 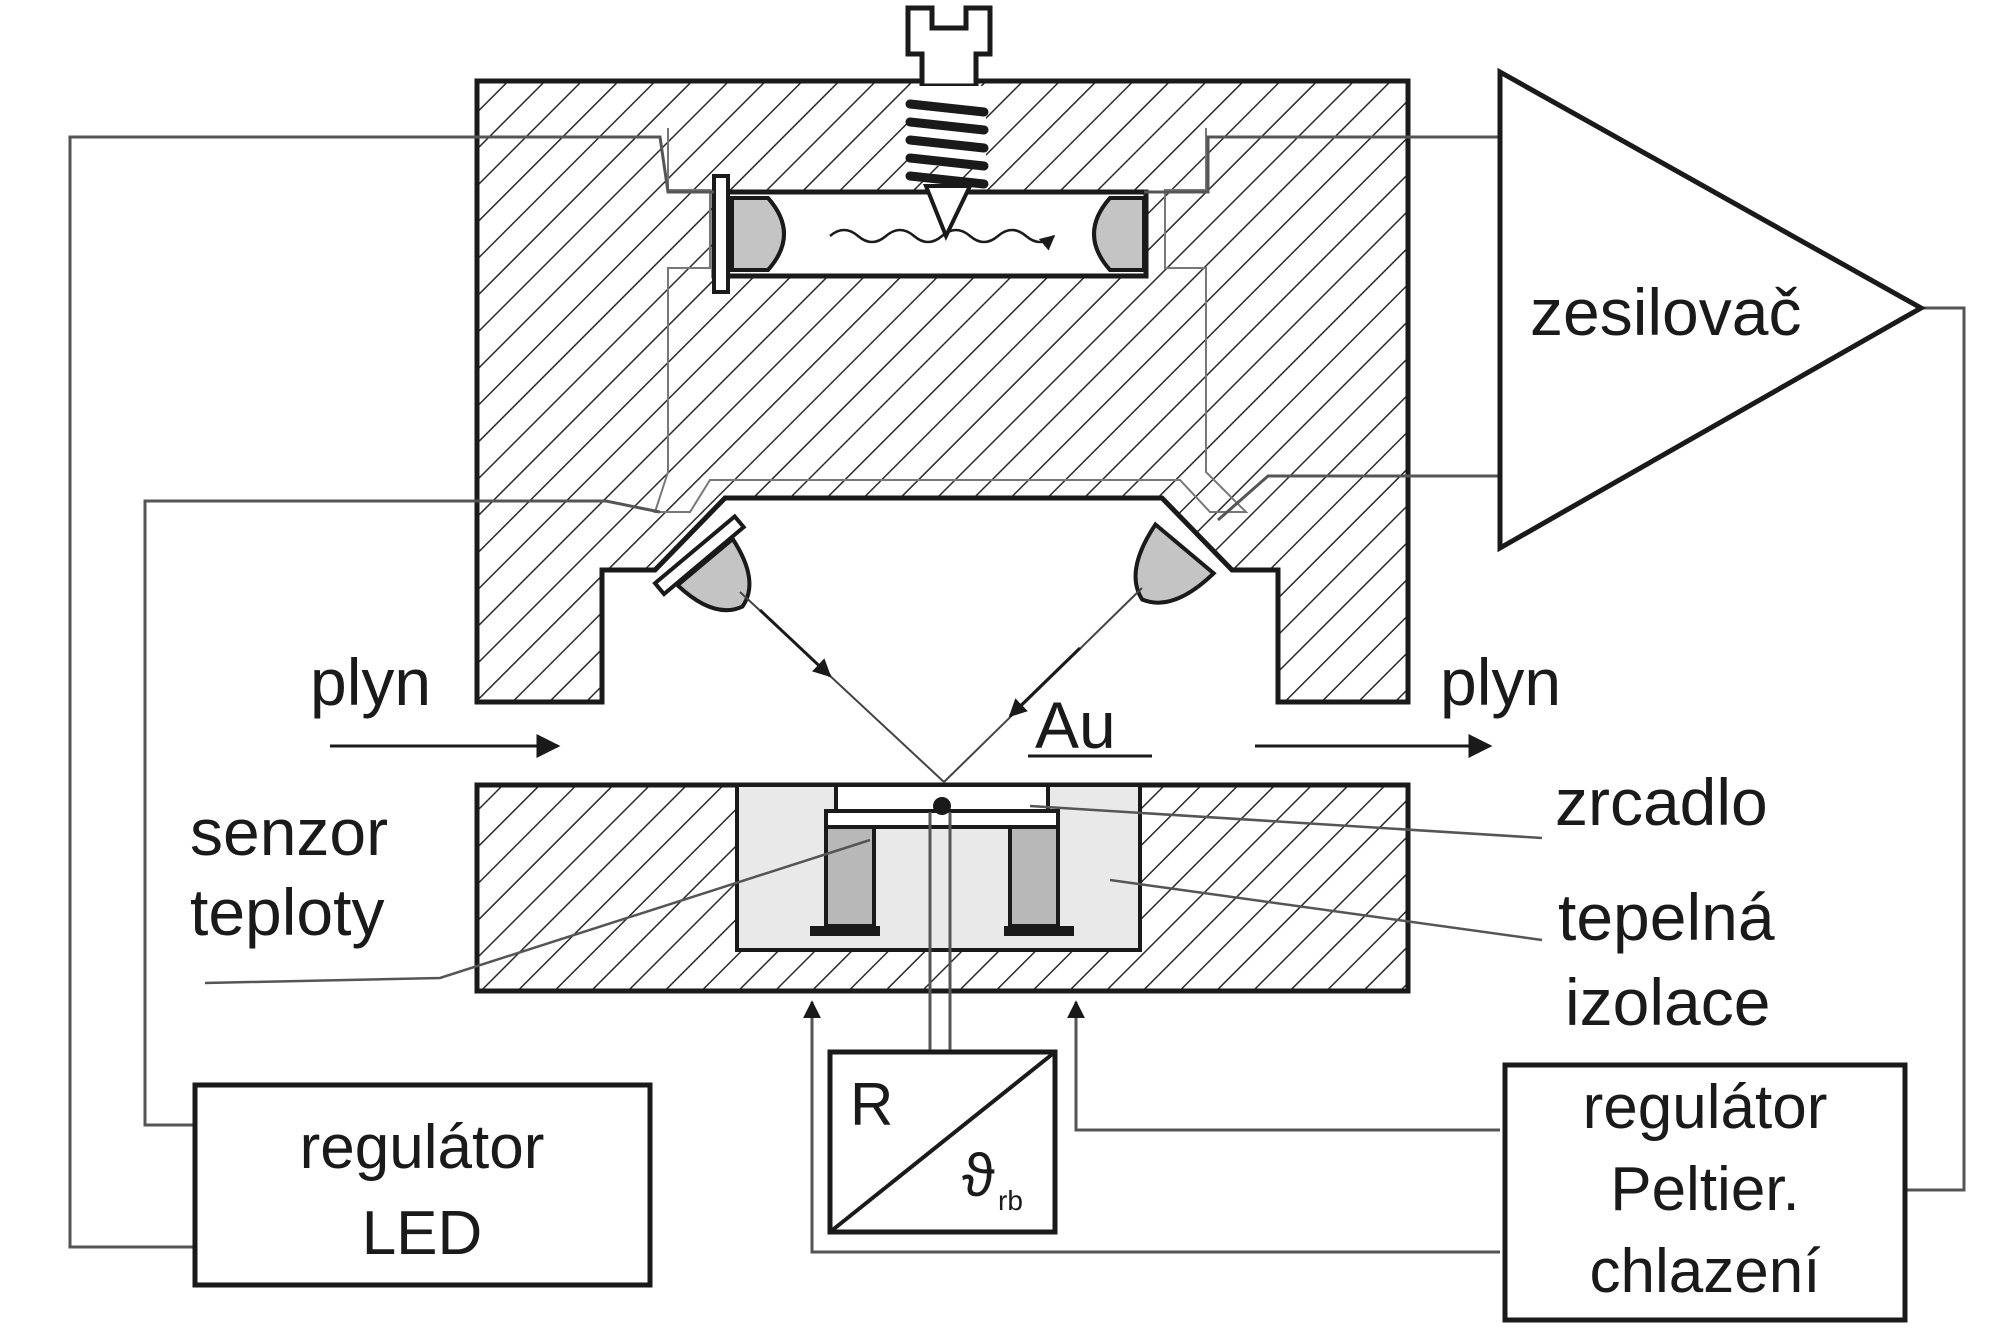 What do you see at coordinates (951, 320) in the screenshot?
I see `optical-channel` at bounding box center [951, 320].